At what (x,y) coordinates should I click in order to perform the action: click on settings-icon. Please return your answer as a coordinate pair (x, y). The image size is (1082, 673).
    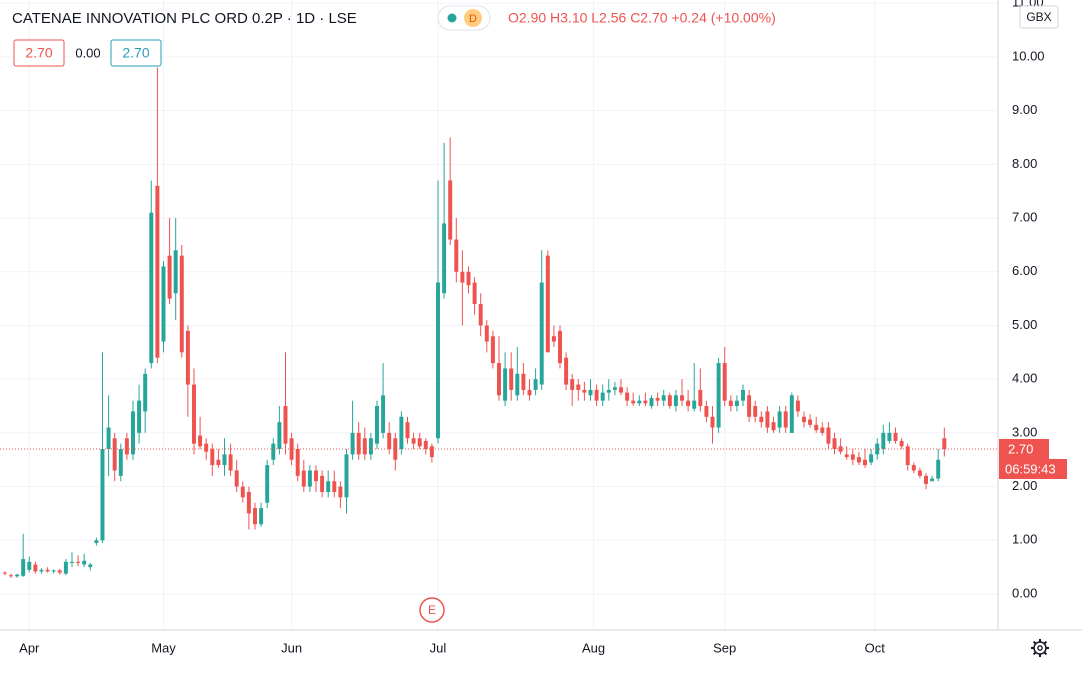
    Looking at the image, I should click on (1040, 648).